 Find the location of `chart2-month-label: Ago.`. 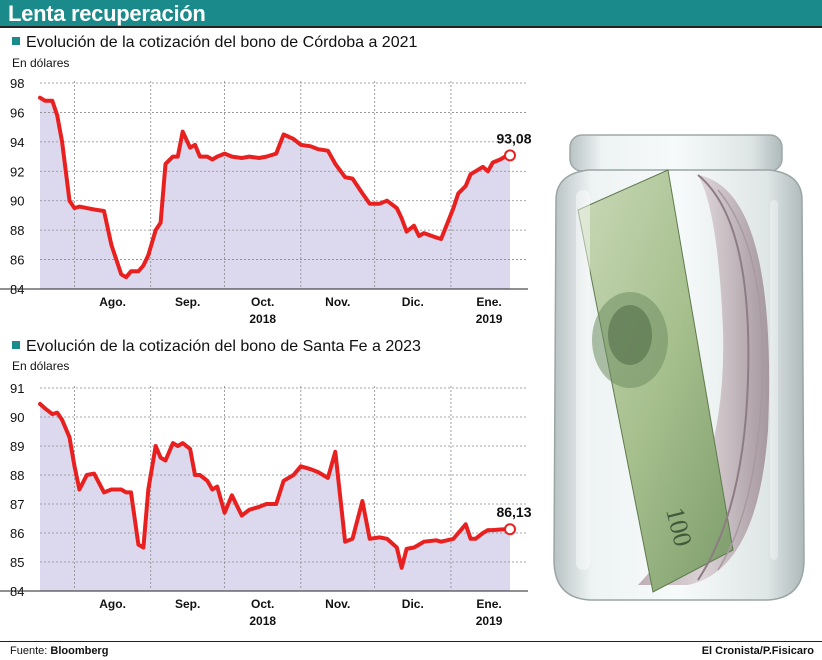

chart2-month-label: Ago. is located at coordinates (112, 604).